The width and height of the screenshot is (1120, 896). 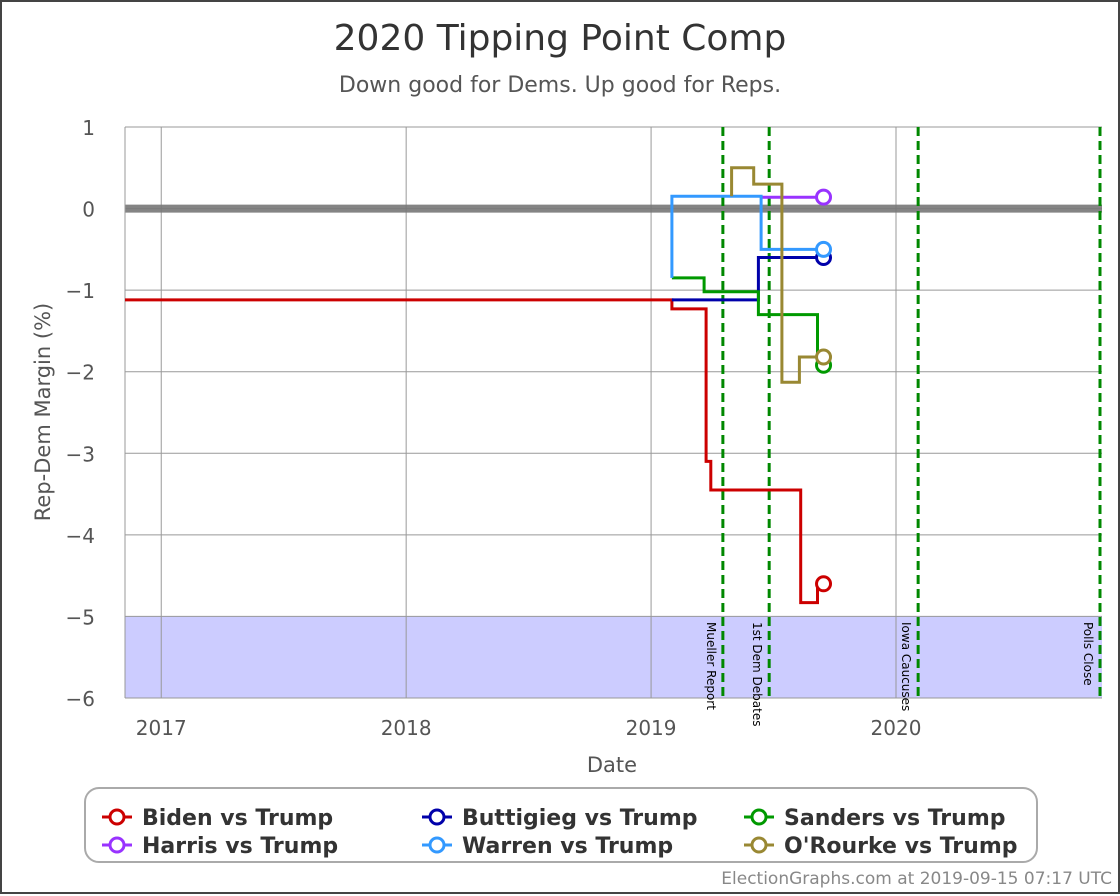 I want to click on y-tick-label: 0, so click(x=88, y=210).